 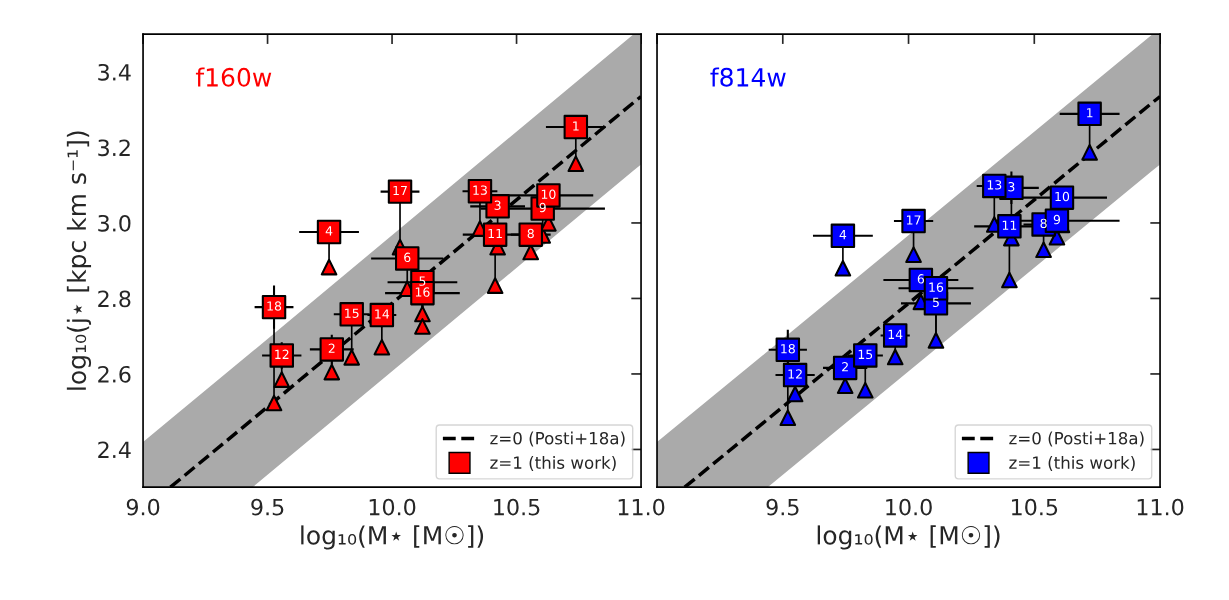 What do you see at coordinates (114, 223) in the screenshot?
I see `y-tick-label: 3.0` at bounding box center [114, 223].